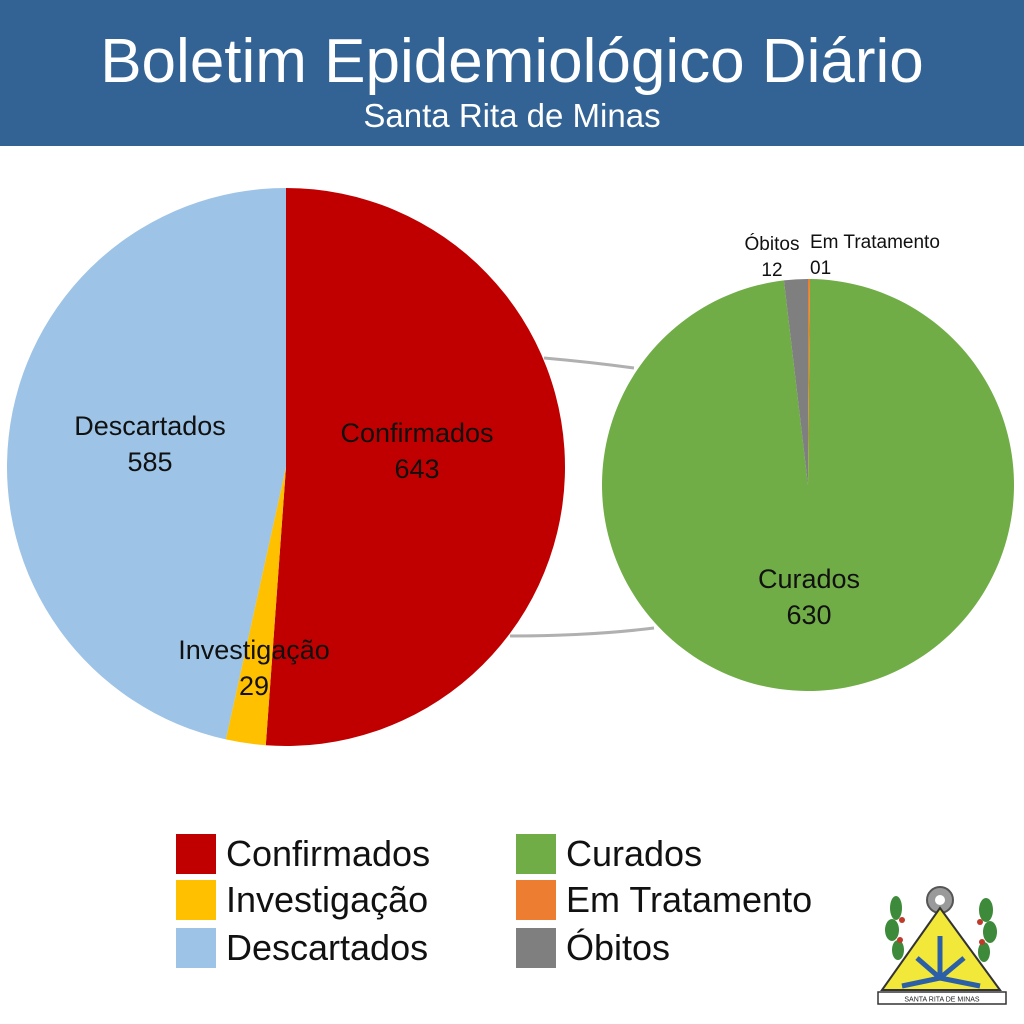 The height and width of the screenshot is (1024, 1024). I want to click on legend-item-em-tratamento: Em Tratamento, so click(664, 900).